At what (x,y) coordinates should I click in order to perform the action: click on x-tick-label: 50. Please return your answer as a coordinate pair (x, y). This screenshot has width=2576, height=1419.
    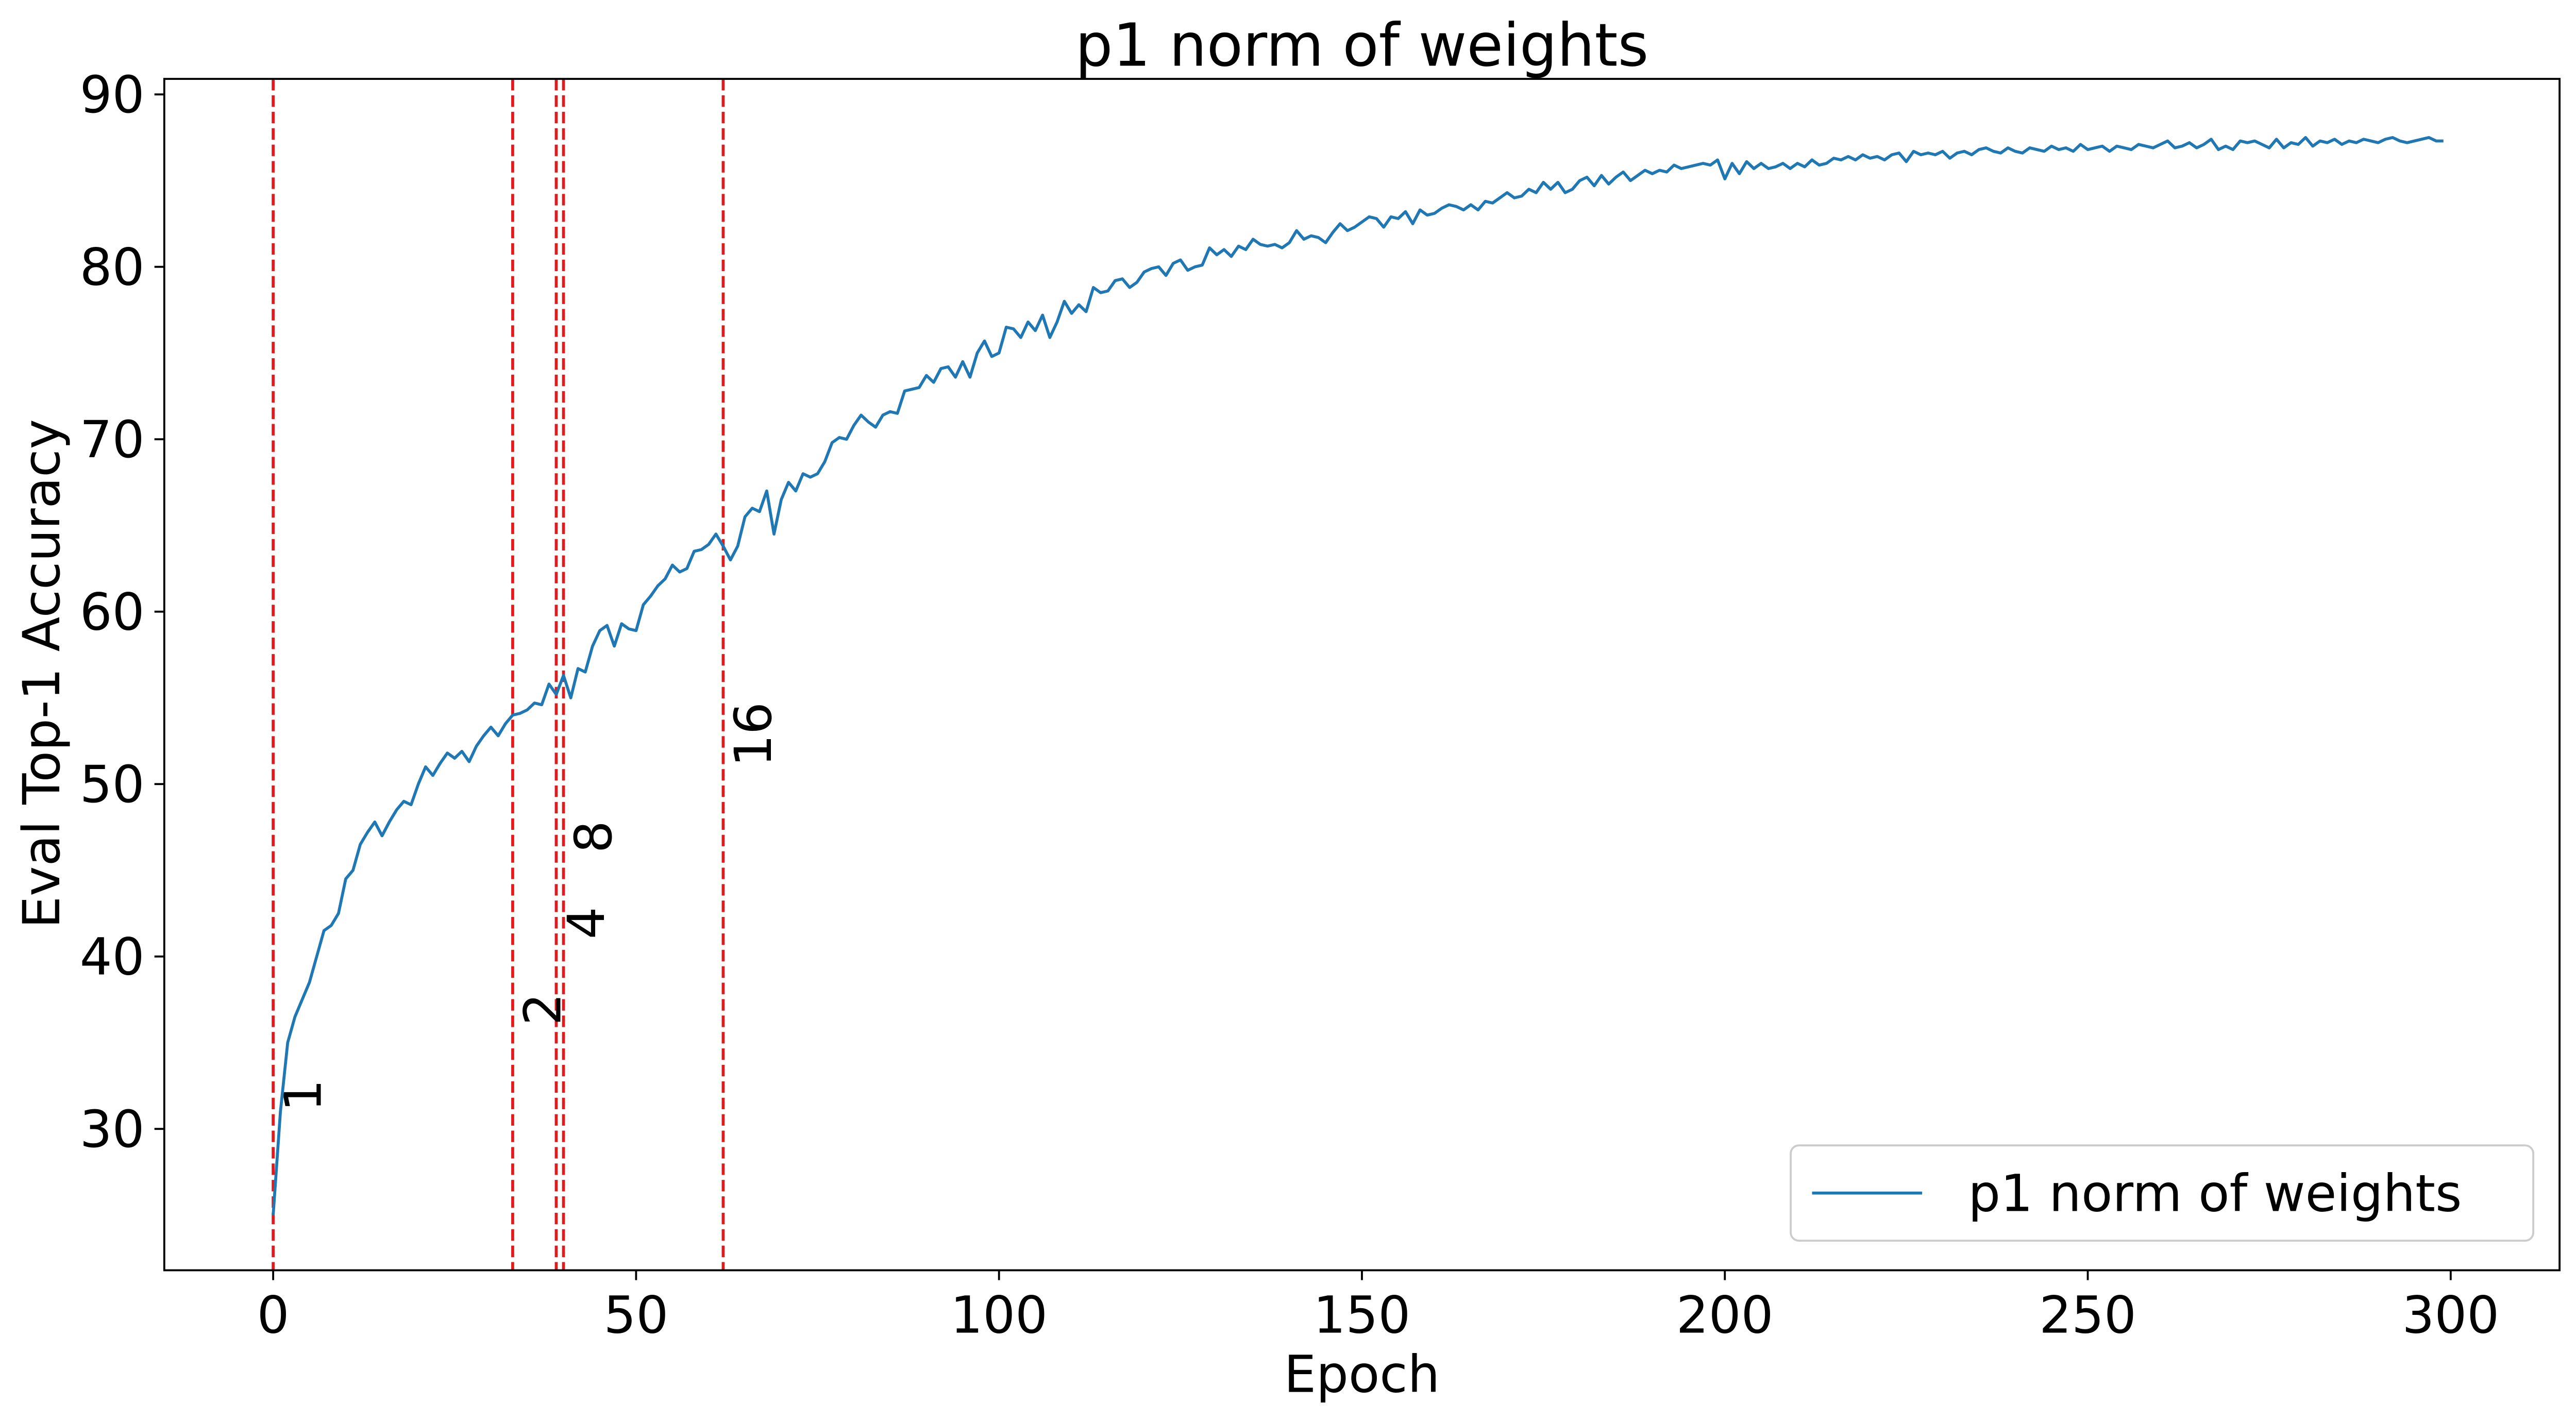
    Looking at the image, I should click on (636, 1315).